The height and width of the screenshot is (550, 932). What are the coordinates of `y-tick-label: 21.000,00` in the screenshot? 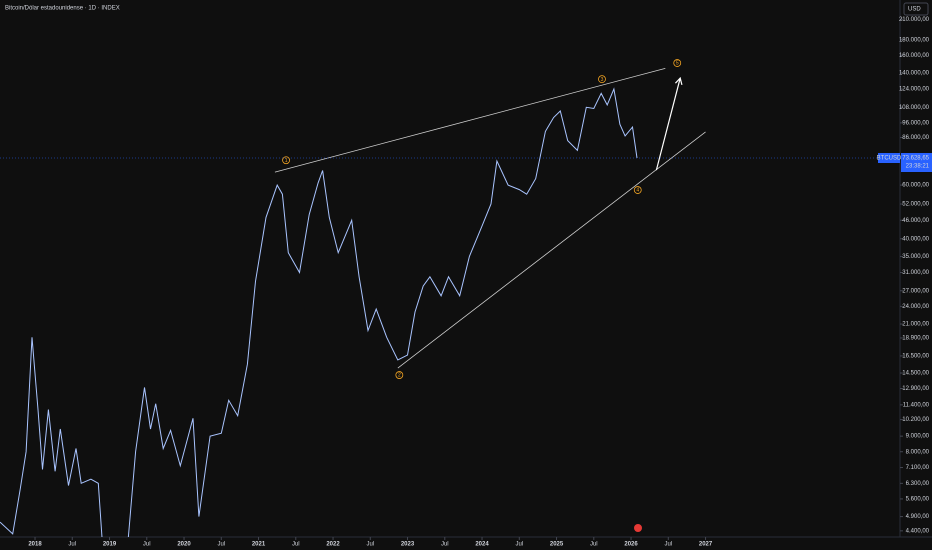 It's located at (915, 325).